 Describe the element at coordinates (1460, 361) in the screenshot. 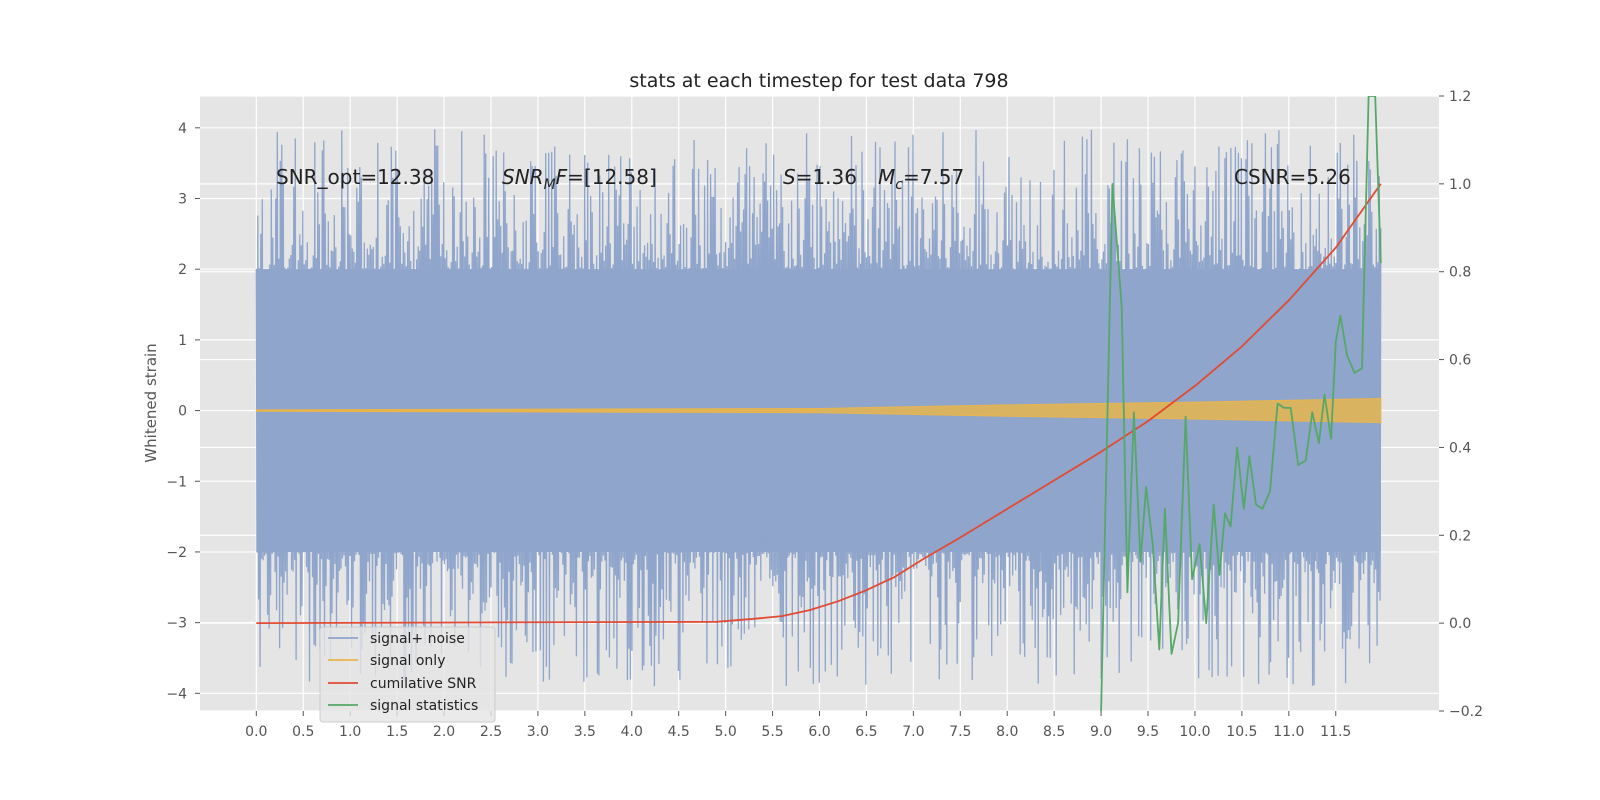

I see `y2-tick-label: 0.6` at that location.